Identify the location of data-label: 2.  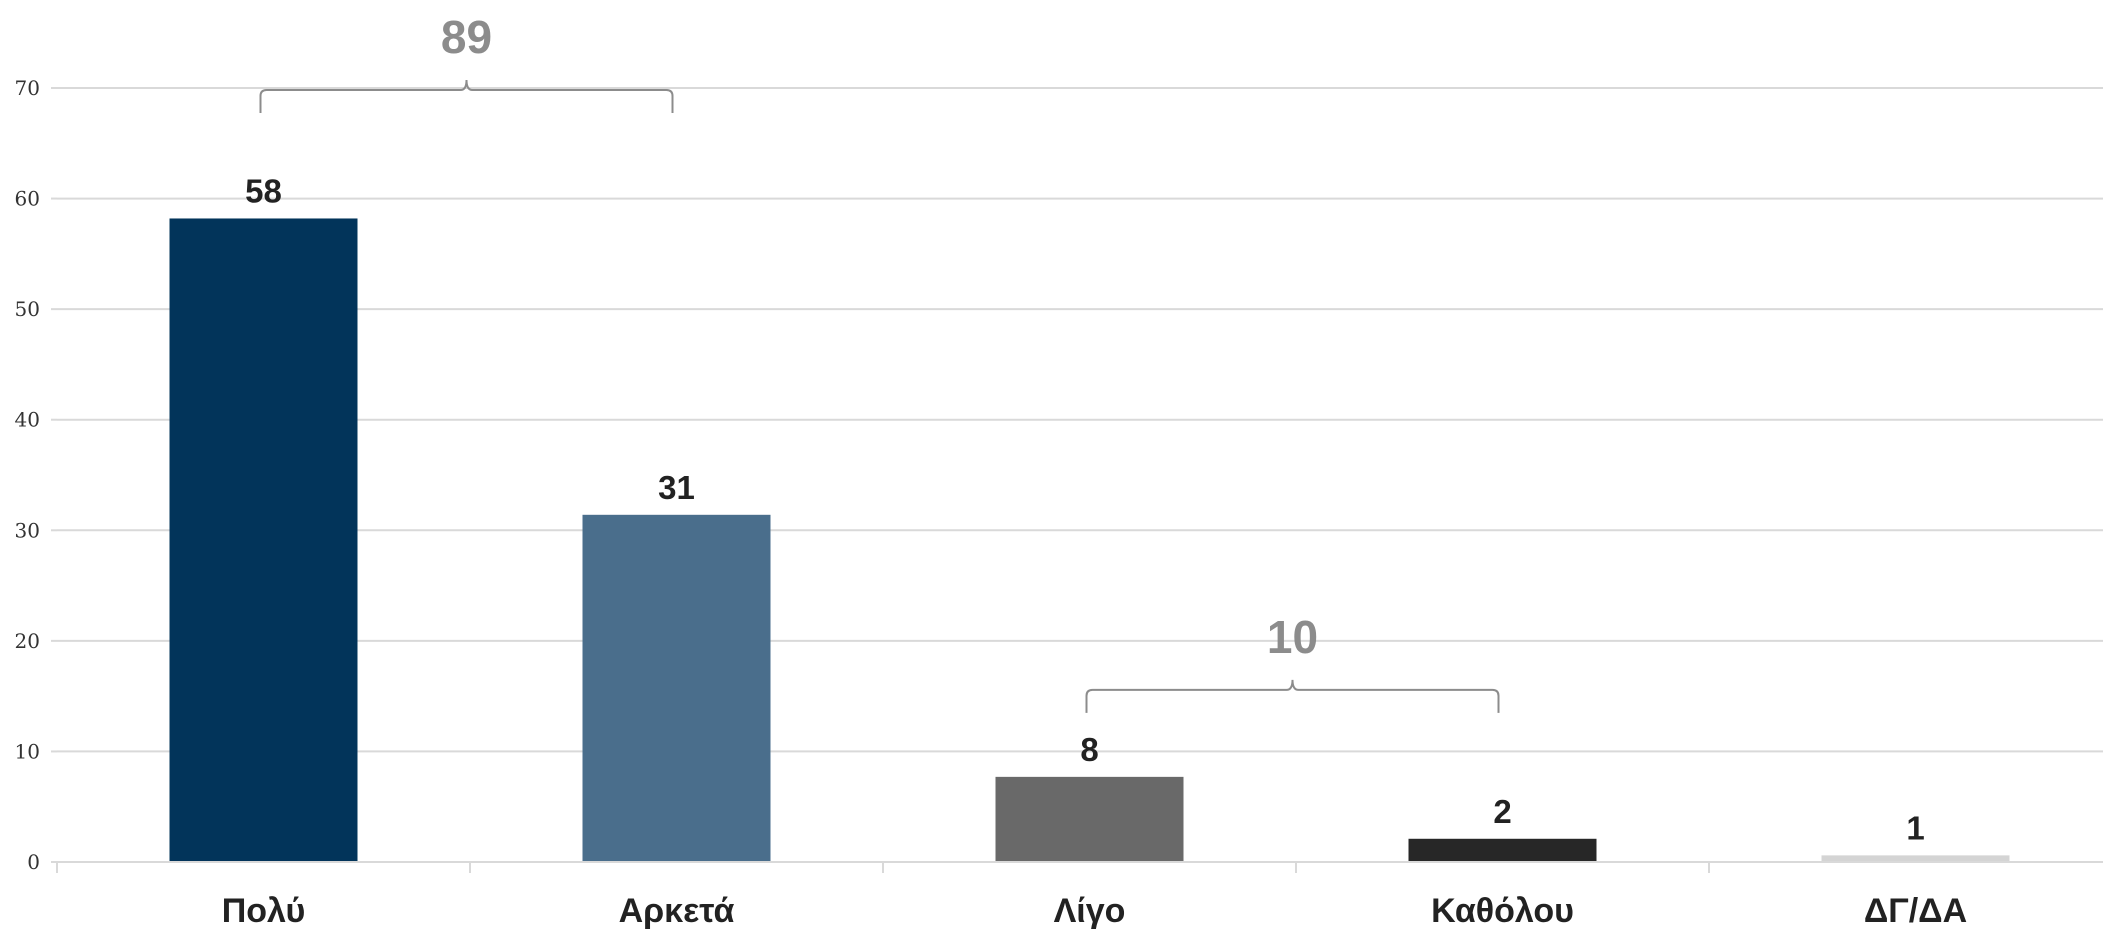
(1502, 811).